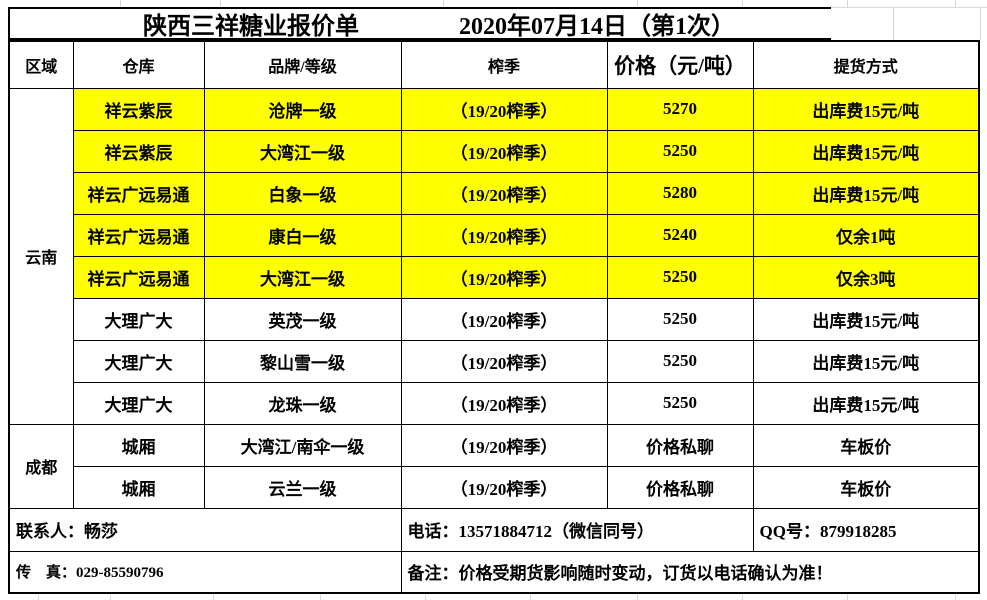 This screenshot has width=987, height=600. Describe the element at coordinates (866, 64) in the screenshot. I see `header-pickup: 提货方式` at that location.